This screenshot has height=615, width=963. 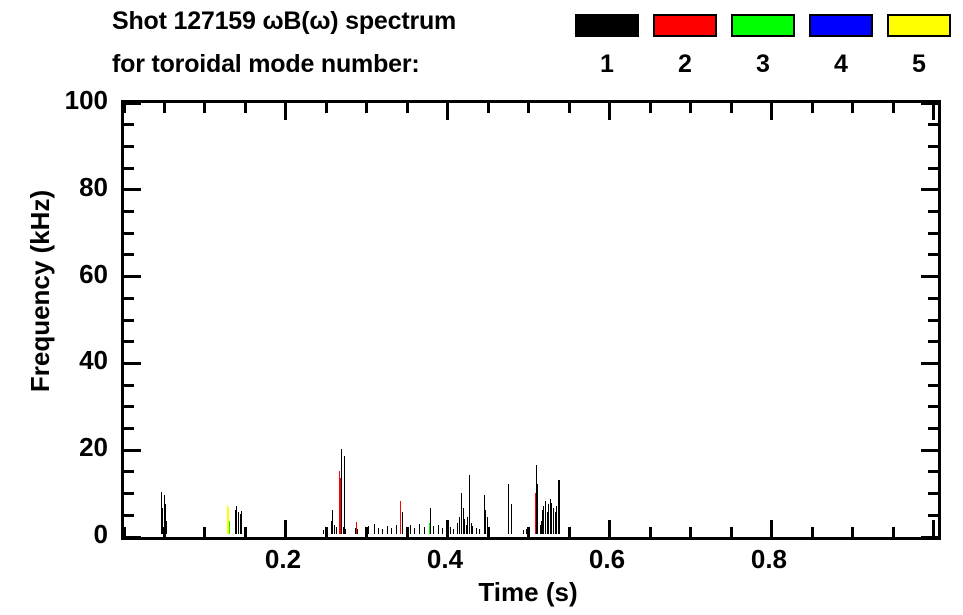 I want to click on x-tick-0.45, so click(x=488, y=532).